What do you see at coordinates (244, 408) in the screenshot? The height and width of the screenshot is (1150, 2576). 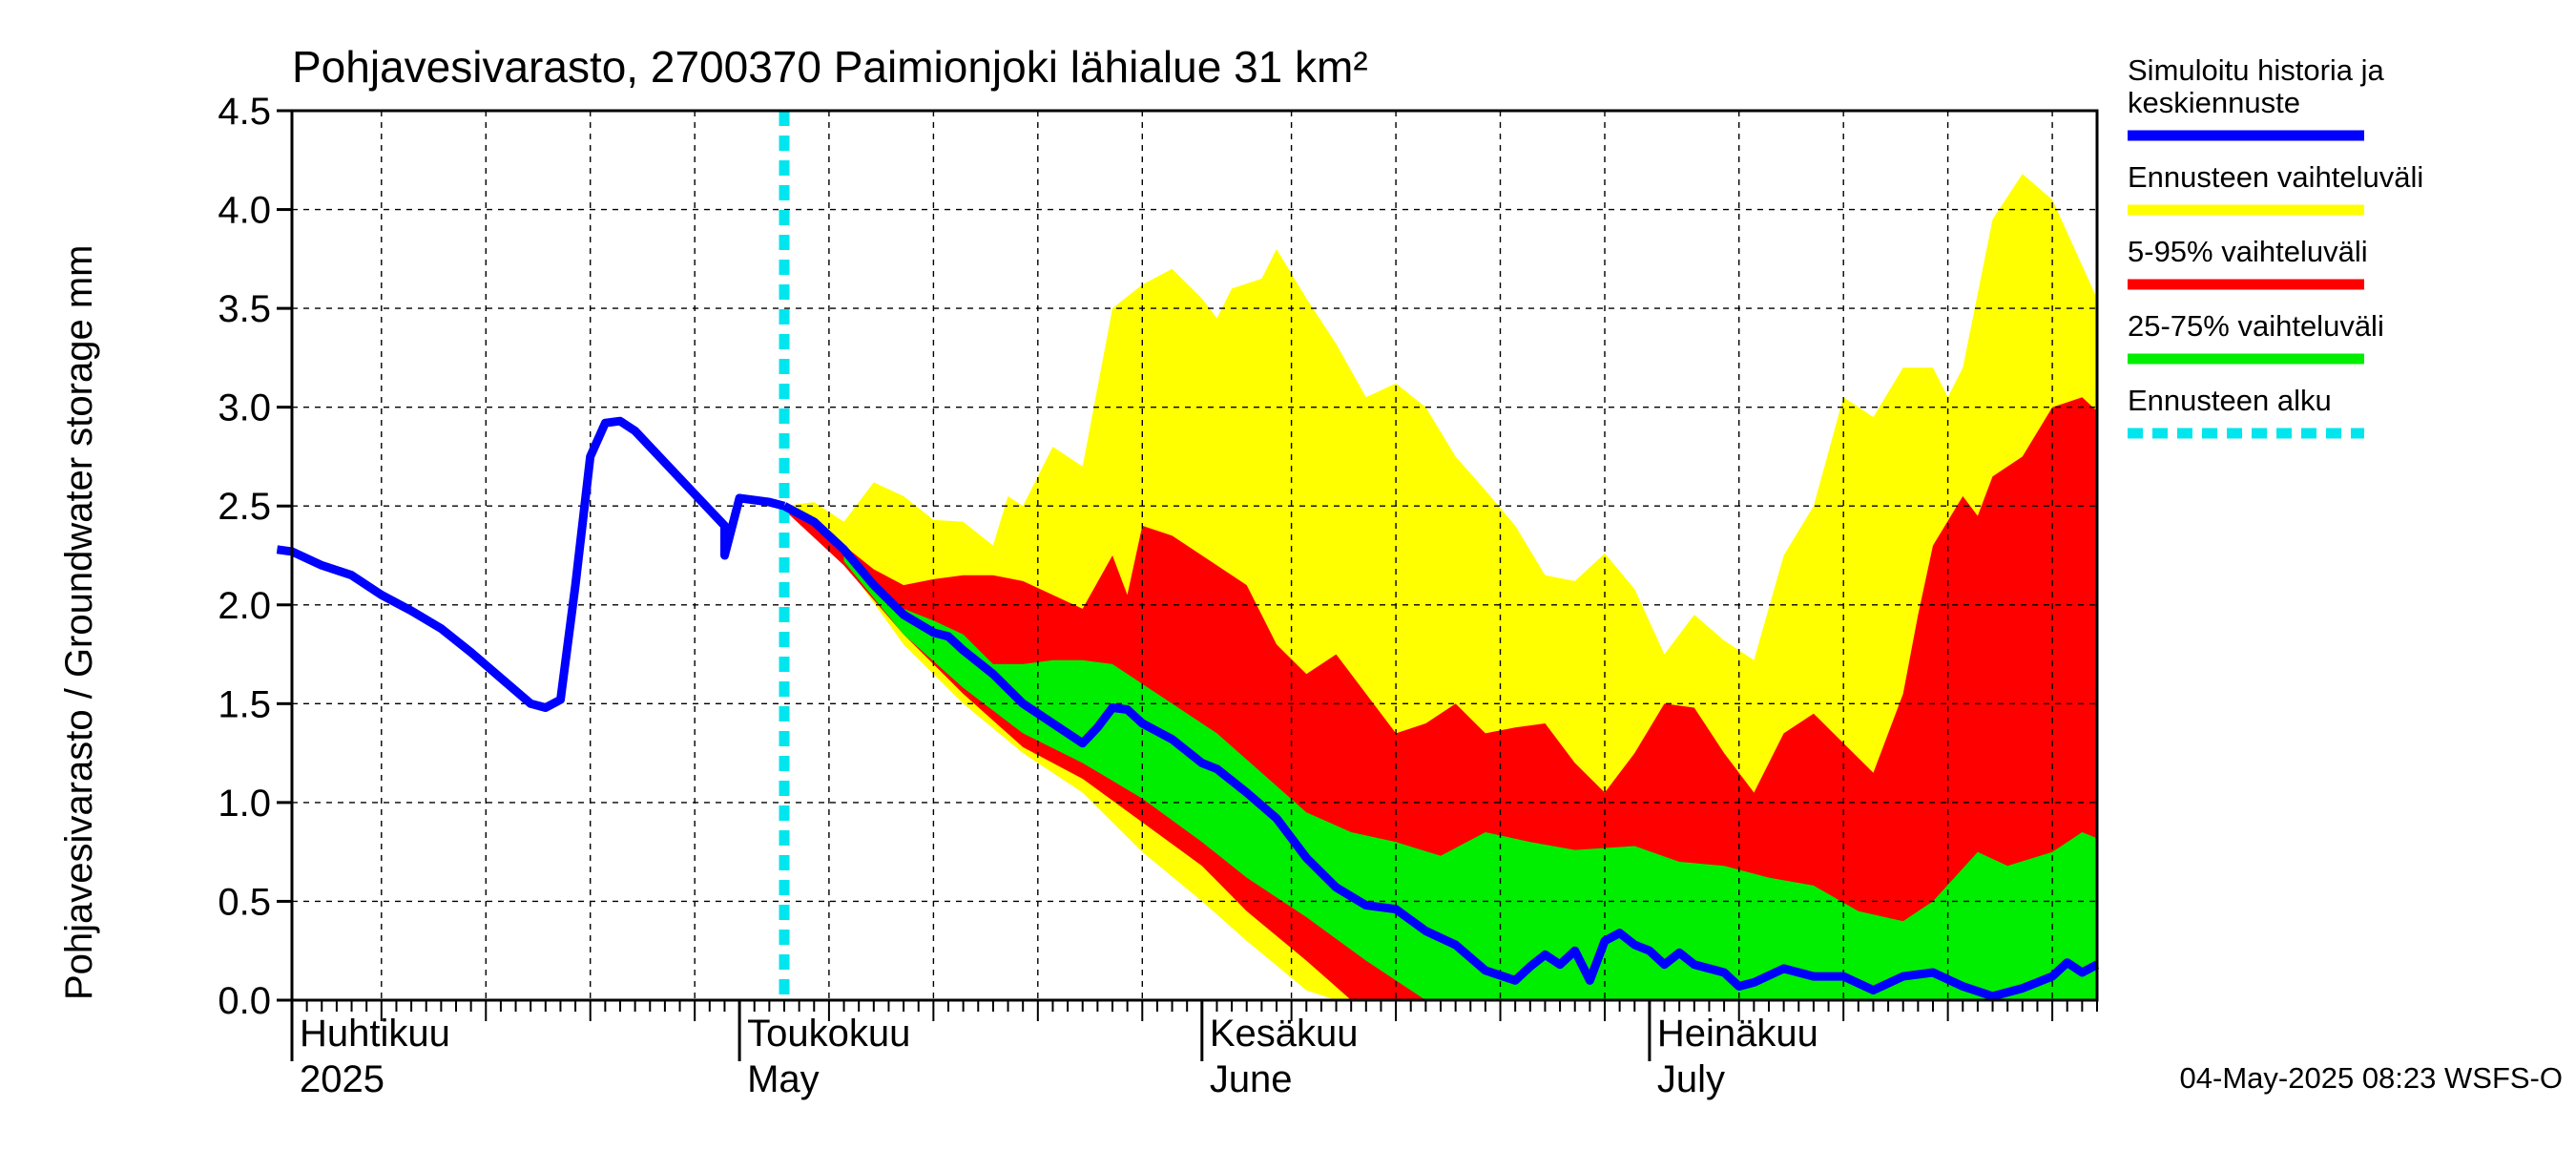 I see `y-tick-label: 3.0` at bounding box center [244, 408].